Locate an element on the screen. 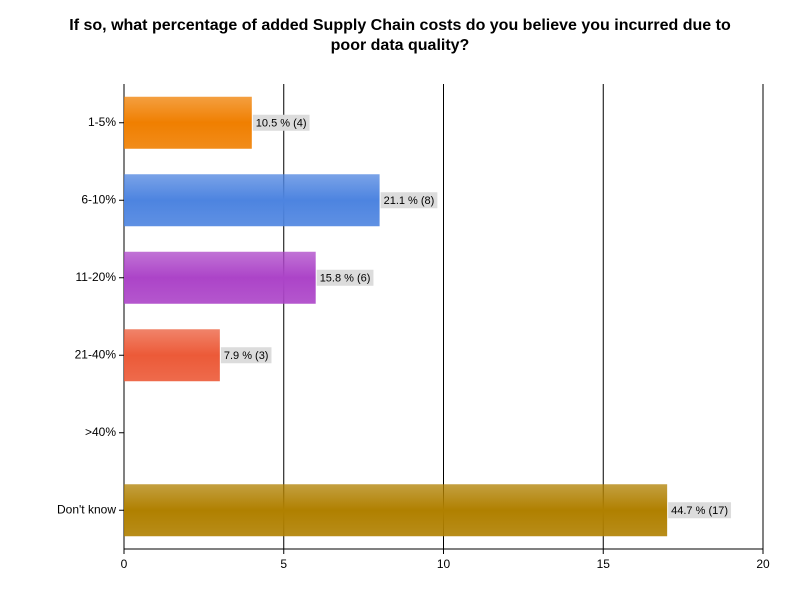  x-tick-label: 15 is located at coordinates (604, 564).